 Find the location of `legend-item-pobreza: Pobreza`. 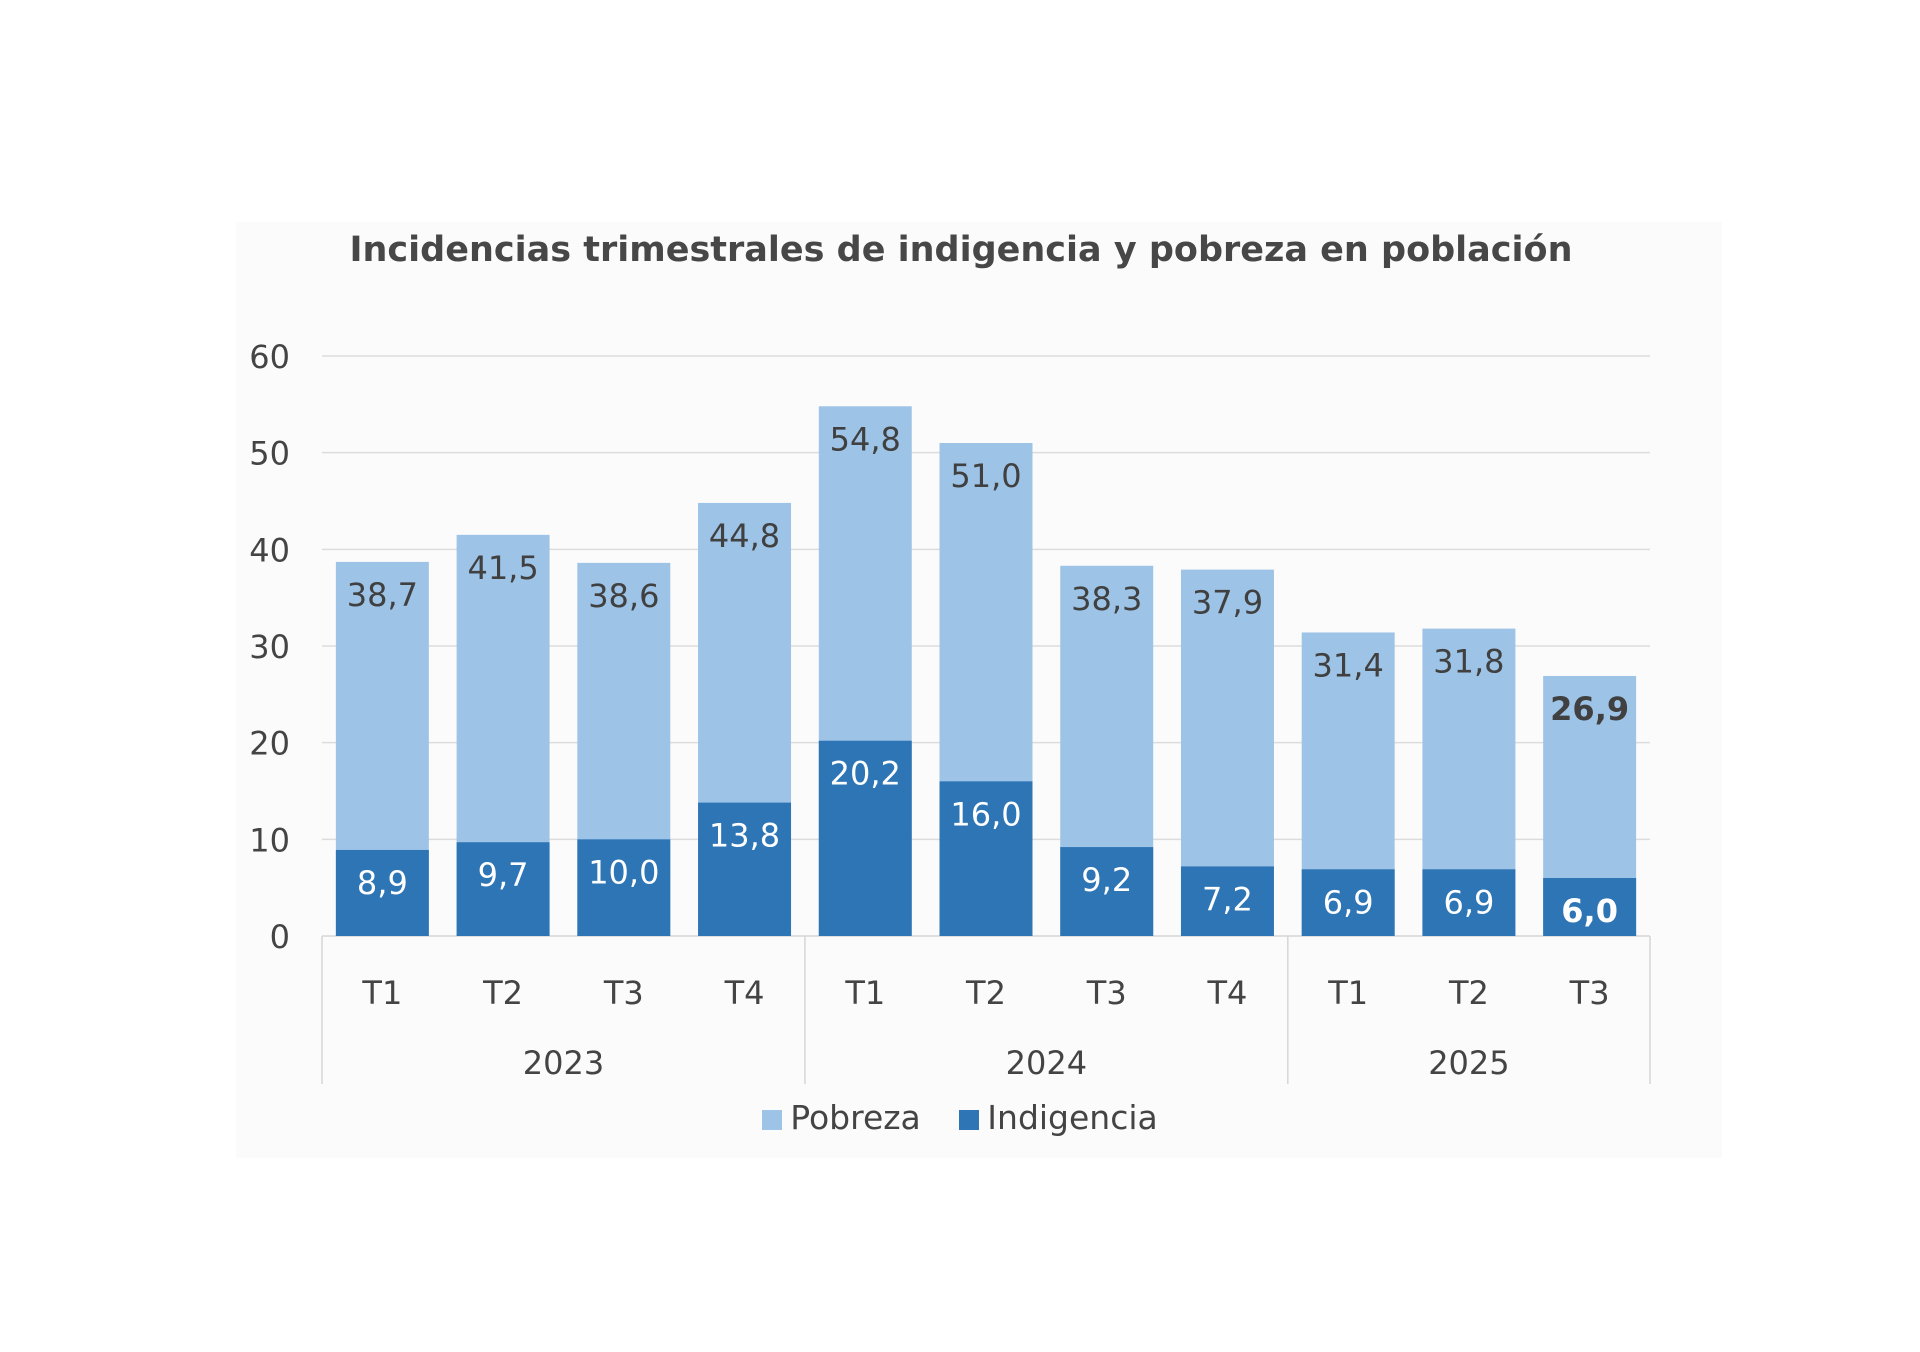

legend-item-pobreza: Pobreza is located at coordinates (841, 1117).